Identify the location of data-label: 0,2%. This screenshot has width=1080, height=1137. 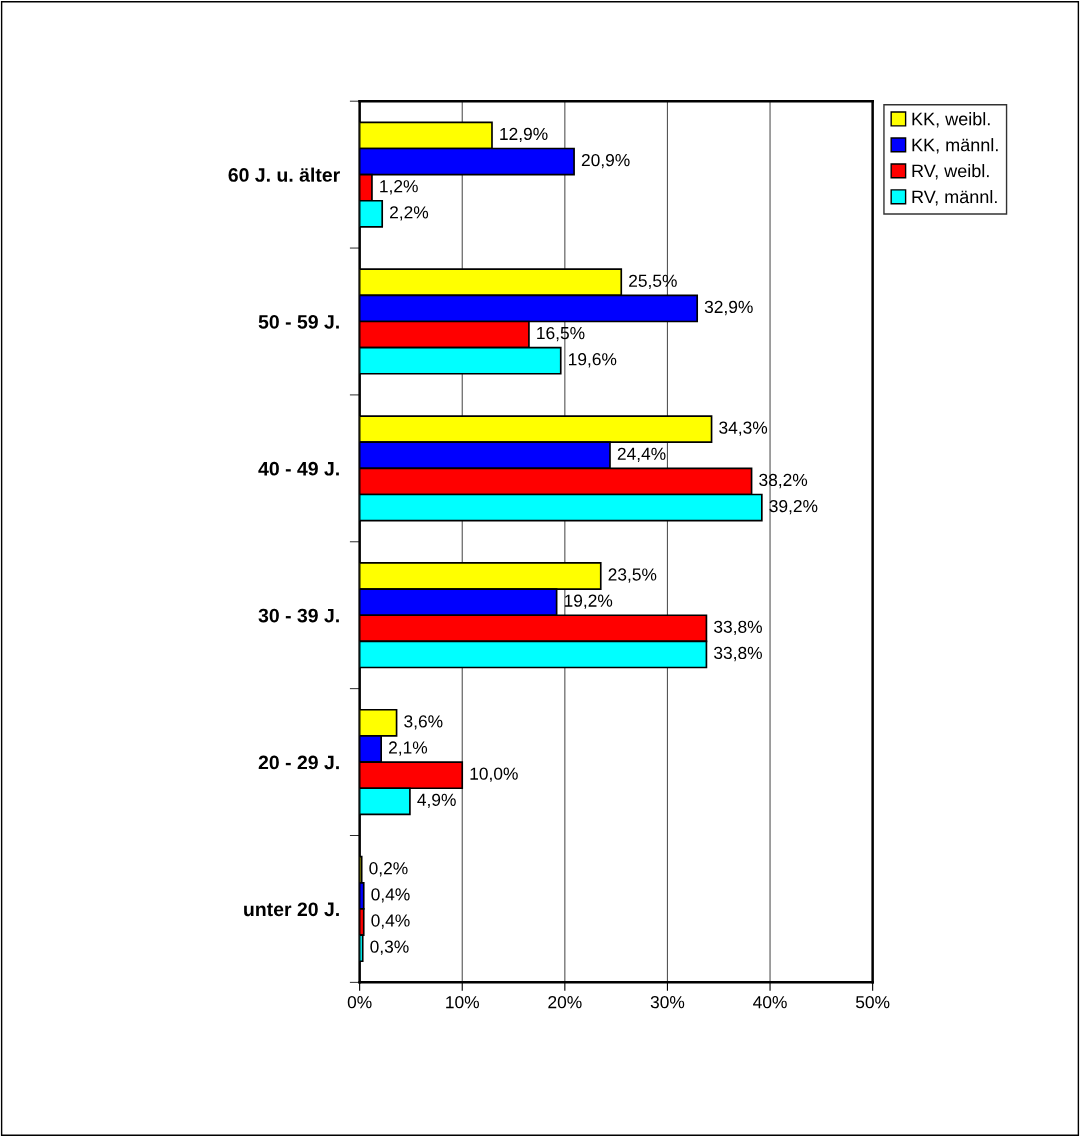
(388, 869).